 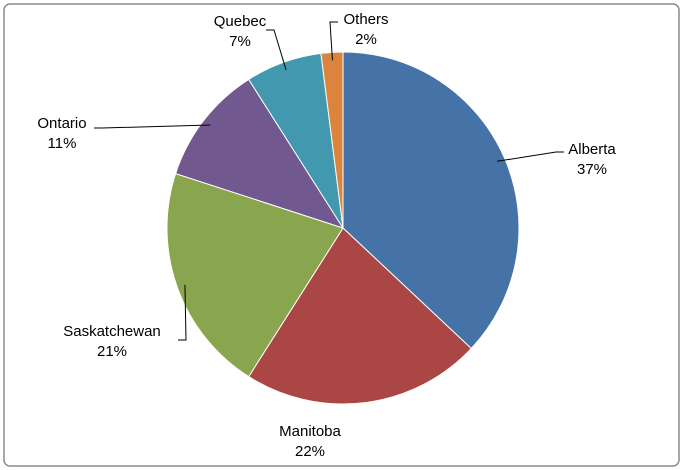 I want to click on slice-value-label: 37%, so click(x=592, y=169).